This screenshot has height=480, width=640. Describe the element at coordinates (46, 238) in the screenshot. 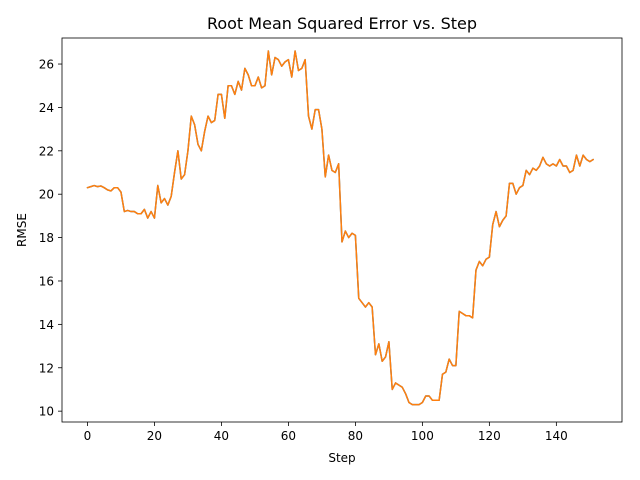

I see `y-tick-label: 18` at that location.